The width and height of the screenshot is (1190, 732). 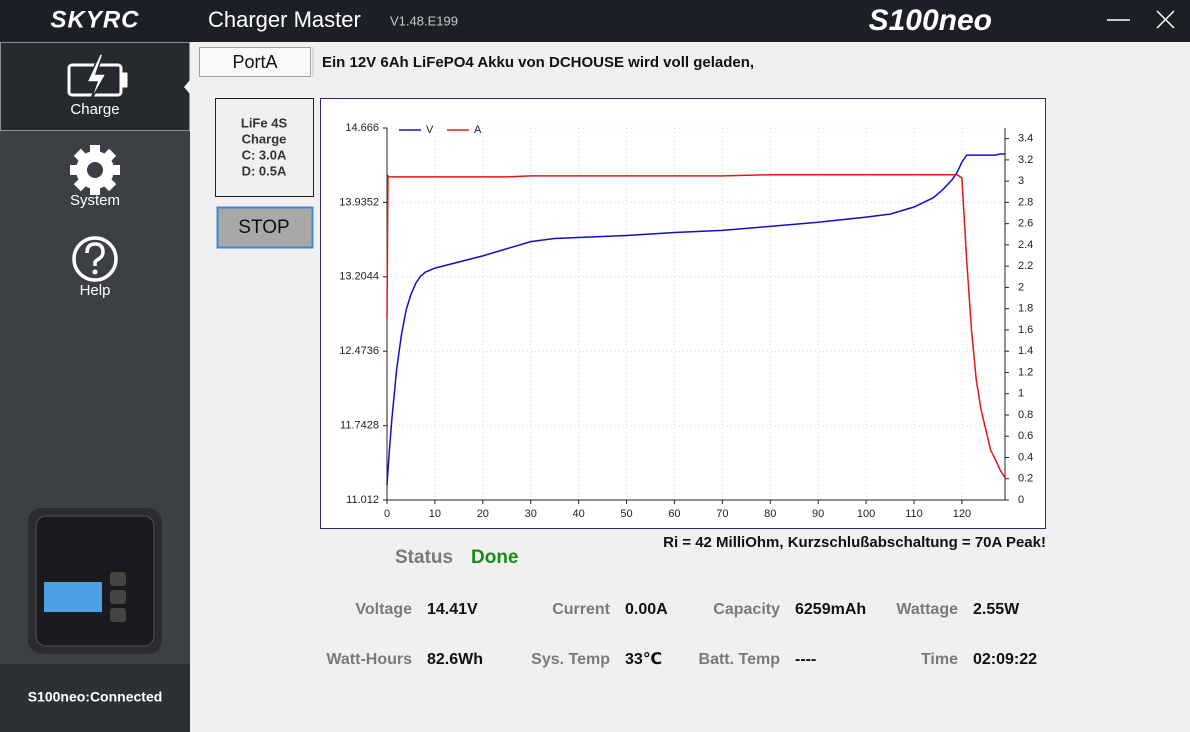 I want to click on x-tick-label: 70, so click(x=722, y=514).